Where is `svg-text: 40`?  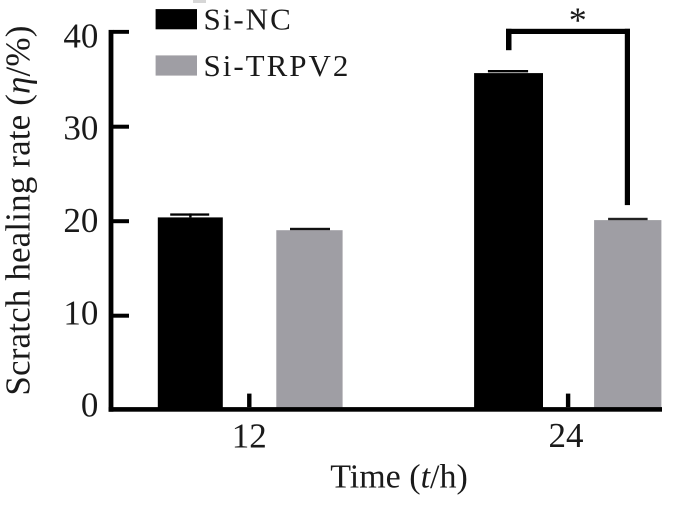 svg-text: 40 is located at coordinates (80, 36).